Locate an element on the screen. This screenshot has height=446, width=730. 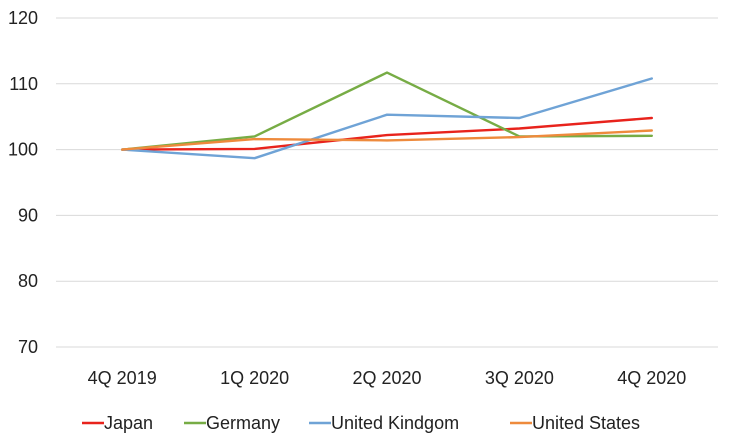
x-tick-label: 1Q 2020 is located at coordinates (254, 378).